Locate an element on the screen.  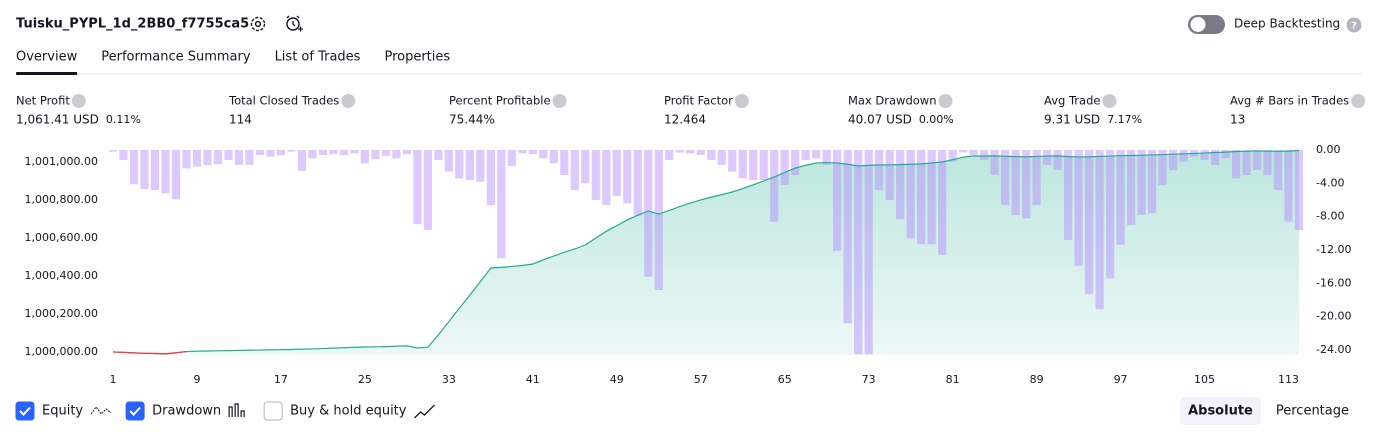
y2-tick-label: -16.00 is located at coordinates (1333, 282).